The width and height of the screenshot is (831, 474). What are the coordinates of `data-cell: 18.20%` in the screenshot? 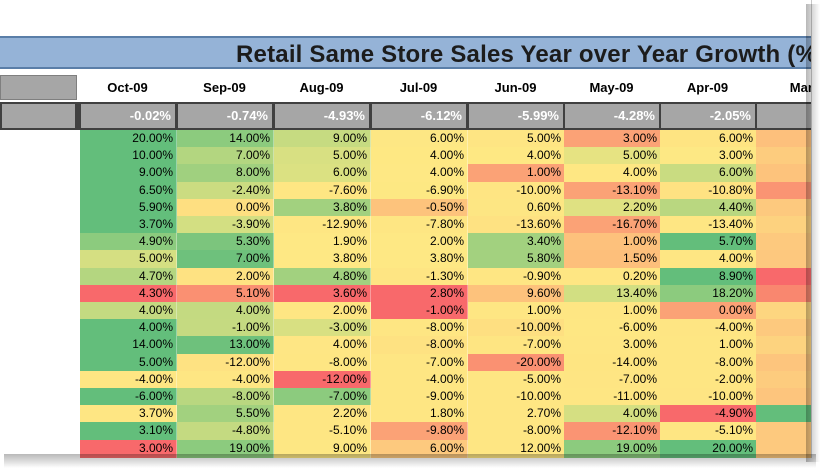 It's located at (708, 294).